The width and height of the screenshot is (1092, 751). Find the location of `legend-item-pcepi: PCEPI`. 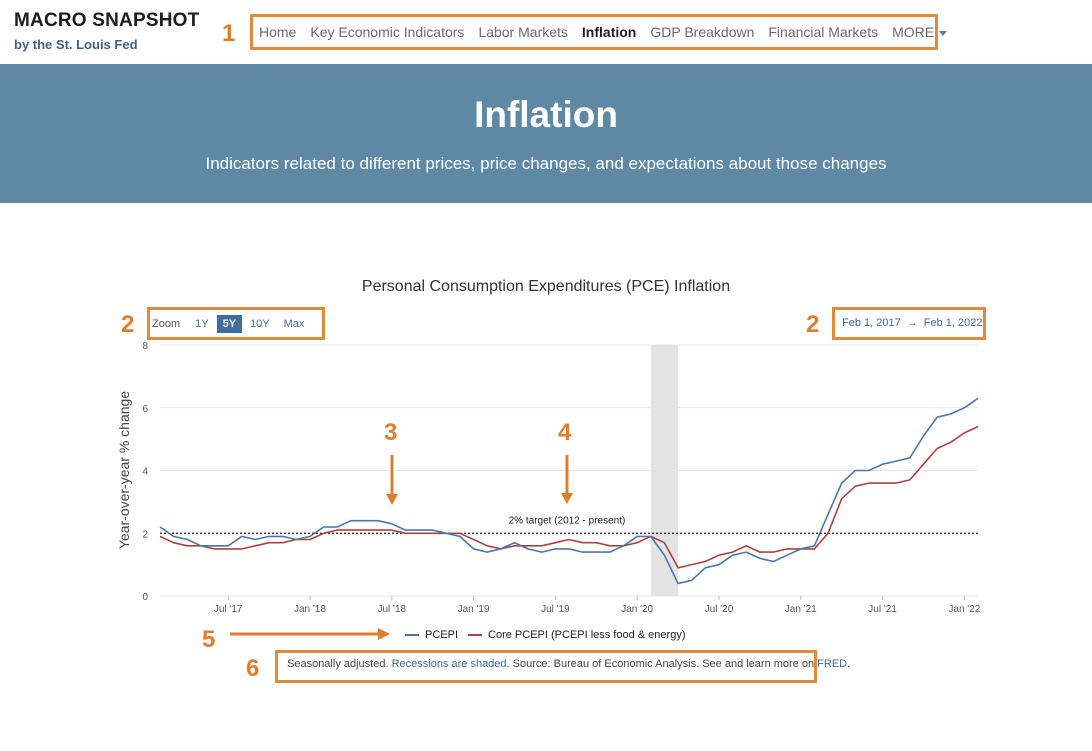

legend-item-pcepi: PCEPI is located at coordinates (431, 635).